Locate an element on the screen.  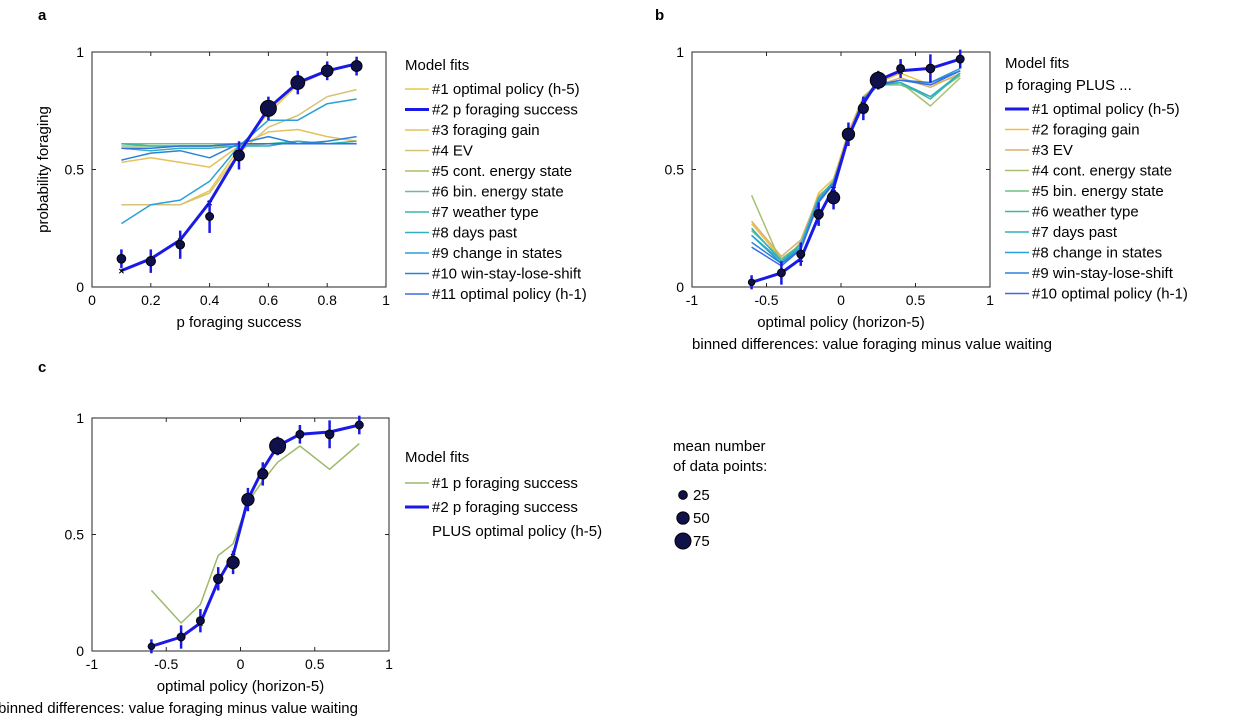
legend-entry: #7 weather type is located at coordinates (485, 212).